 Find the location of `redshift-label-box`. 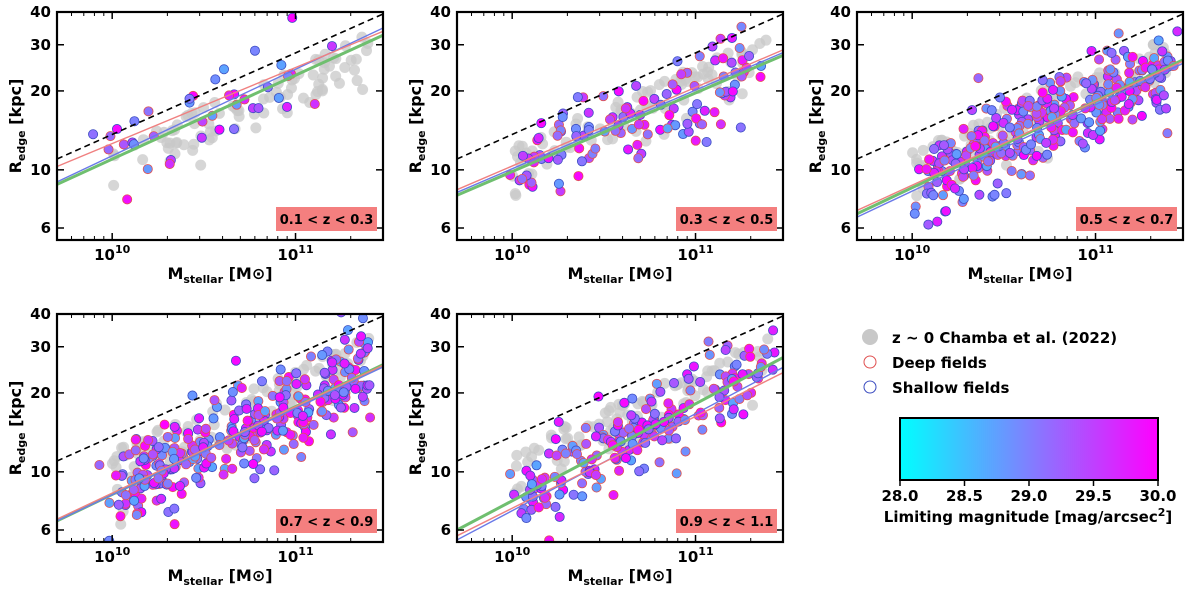

redshift-label-box is located at coordinates (726, 521).